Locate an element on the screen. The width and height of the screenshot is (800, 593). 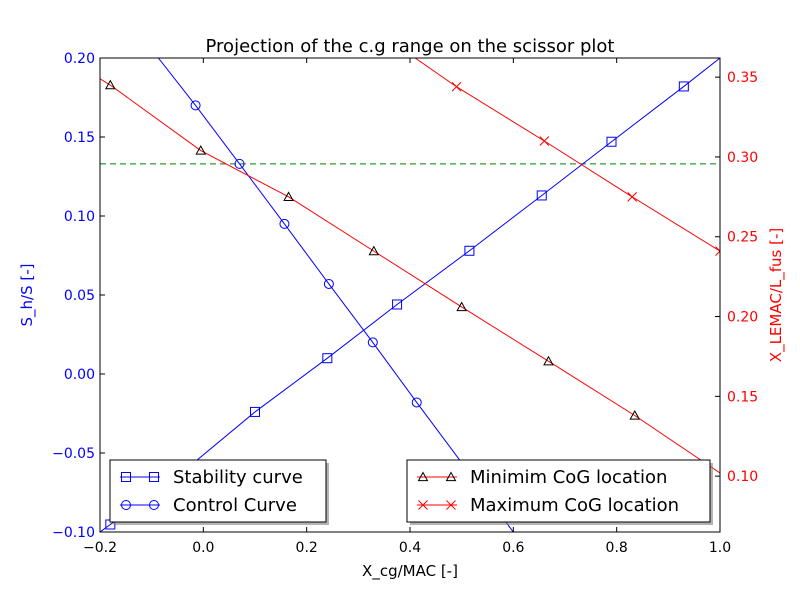
y-tick-label: 0.15 is located at coordinates (79, 138).